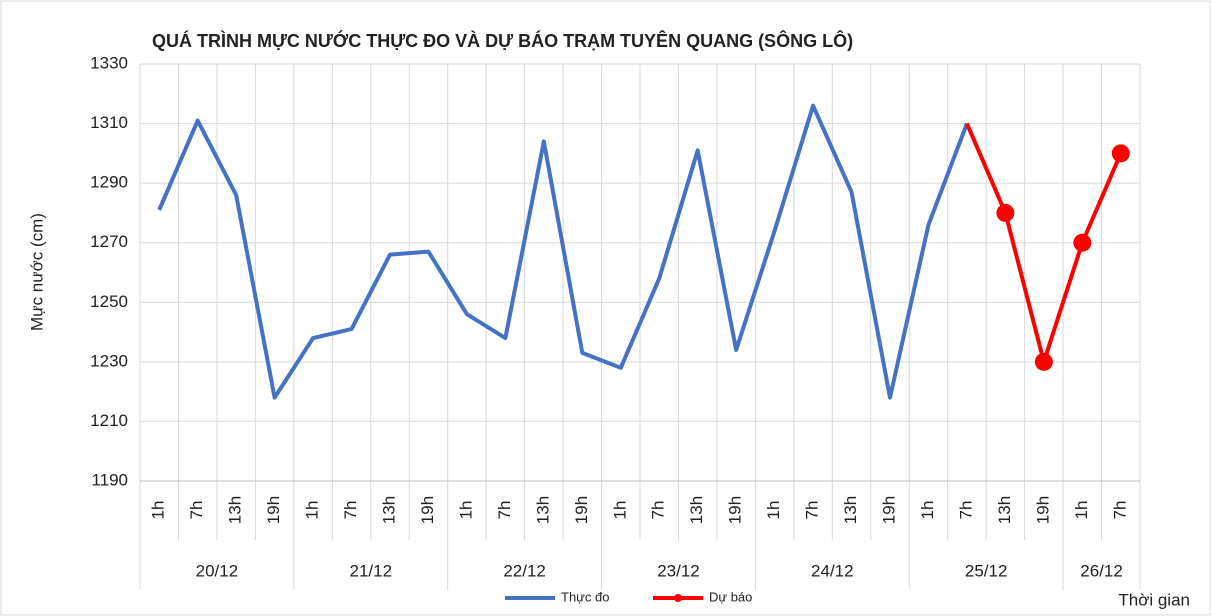  Describe the element at coordinates (109, 360) in the screenshot. I see `y-tick-label: 1230` at that location.